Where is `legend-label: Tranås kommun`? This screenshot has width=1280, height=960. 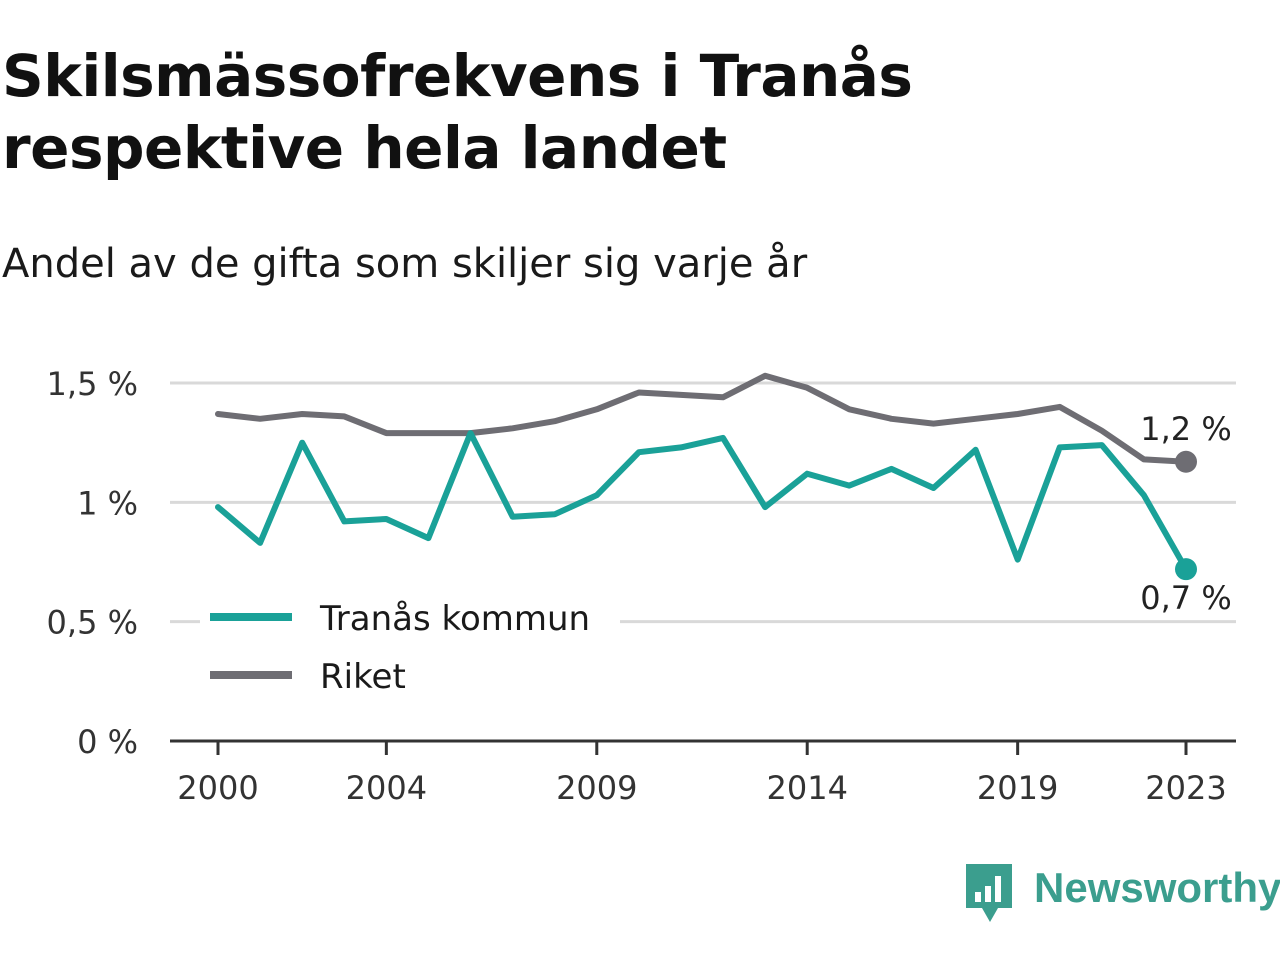 legend-label: Tranås kommun is located at coordinates (454, 619).